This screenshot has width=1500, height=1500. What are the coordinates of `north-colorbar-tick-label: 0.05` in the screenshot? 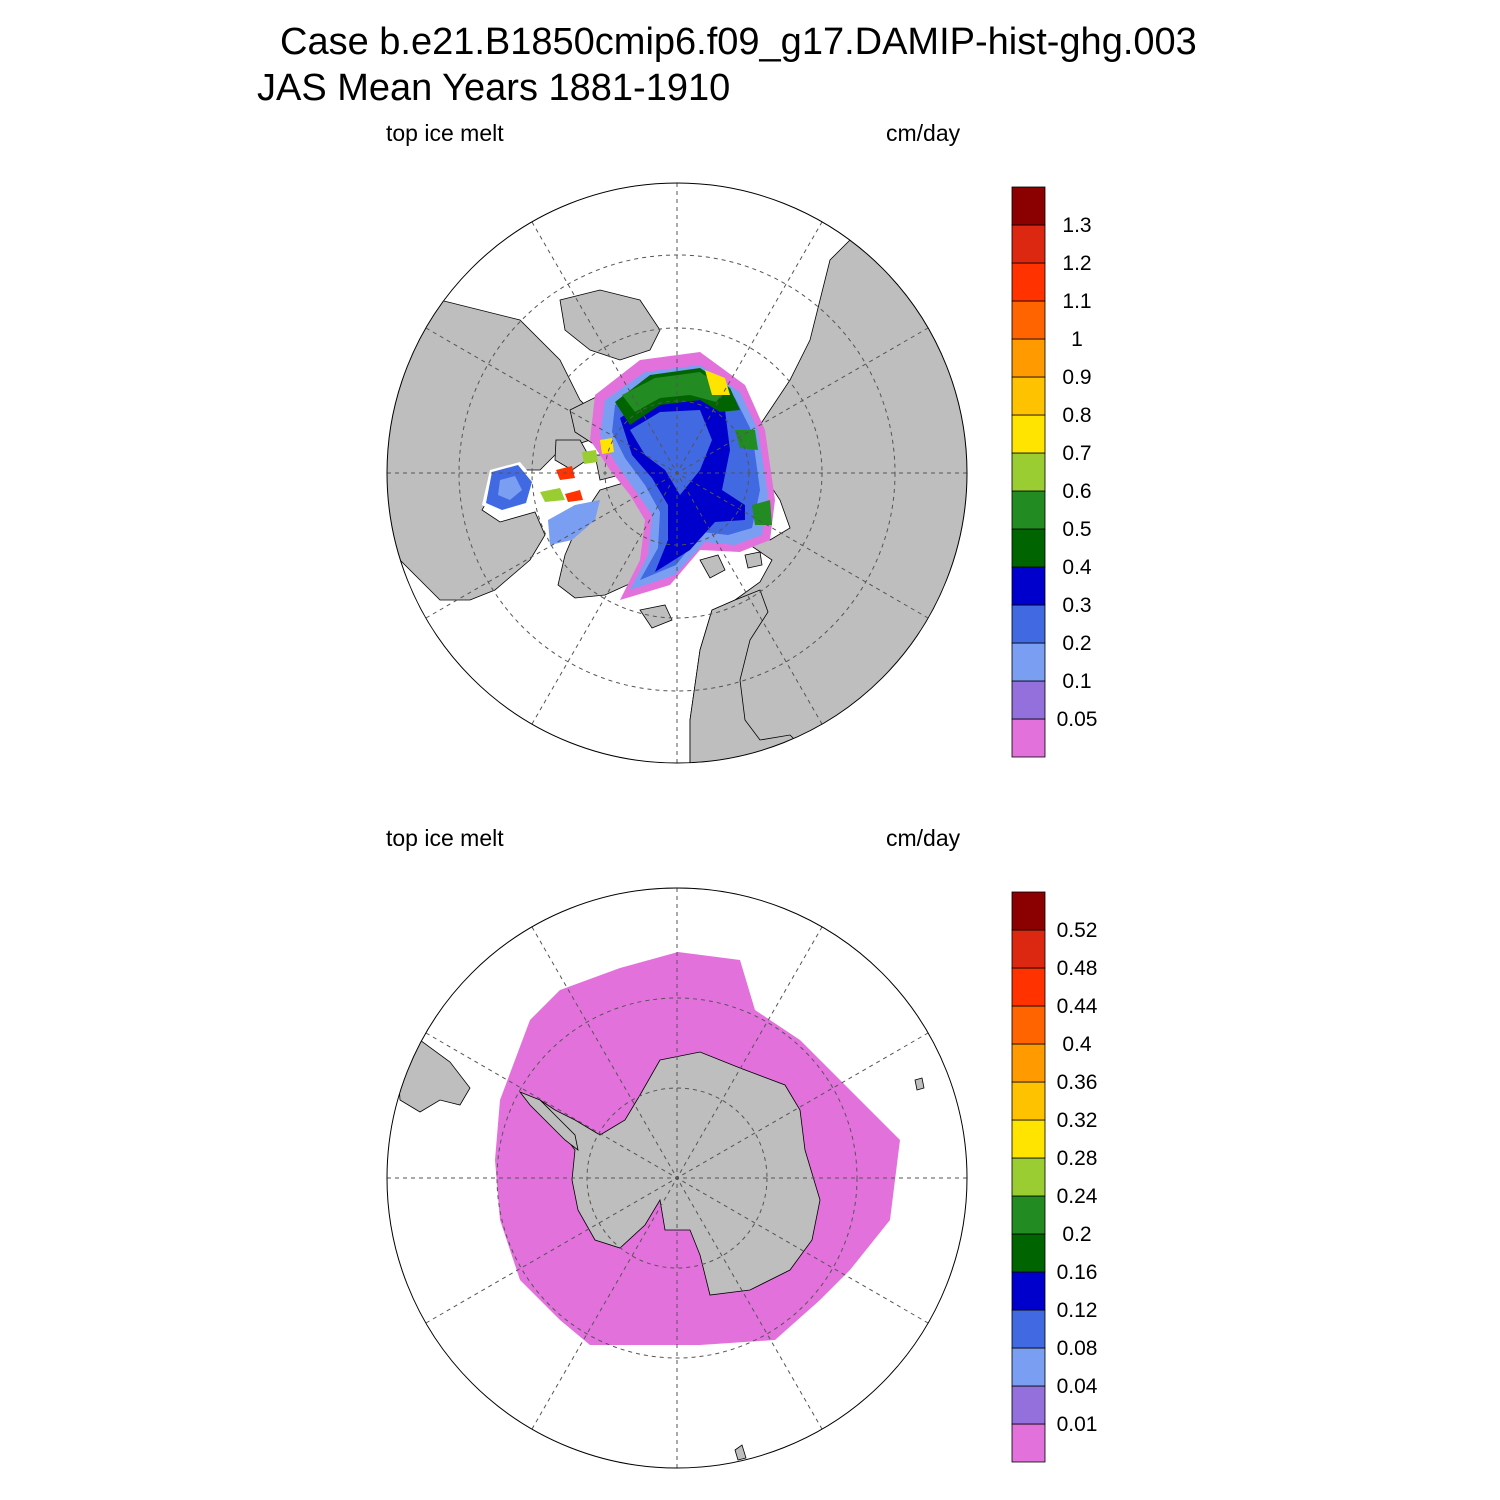 It's located at (1077, 719).